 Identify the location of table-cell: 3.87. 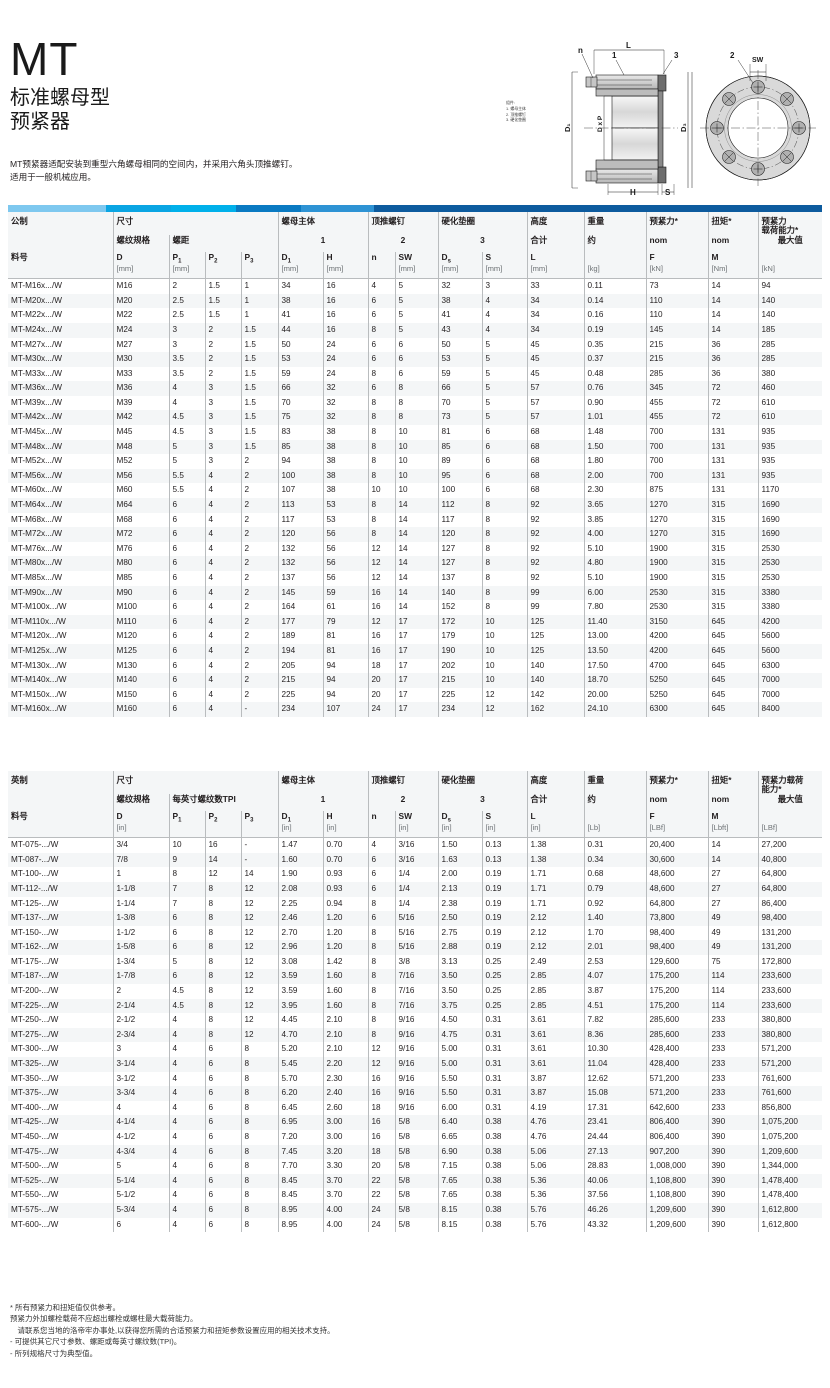
(555, 1079).